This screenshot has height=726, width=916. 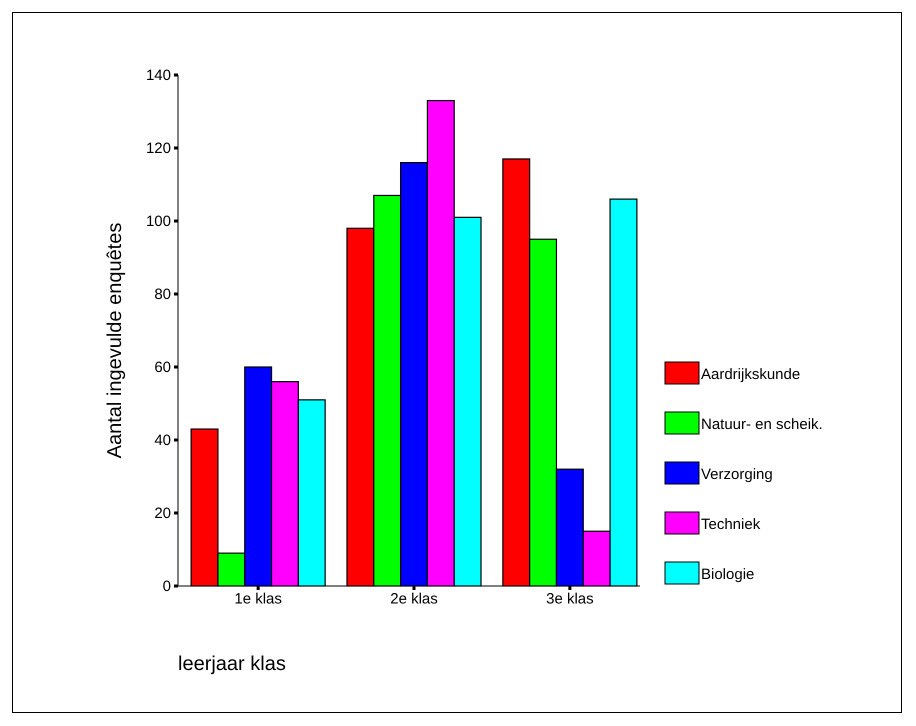 What do you see at coordinates (166, 586) in the screenshot?
I see `y-tick-label: 0` at bounding box center [166, 586].